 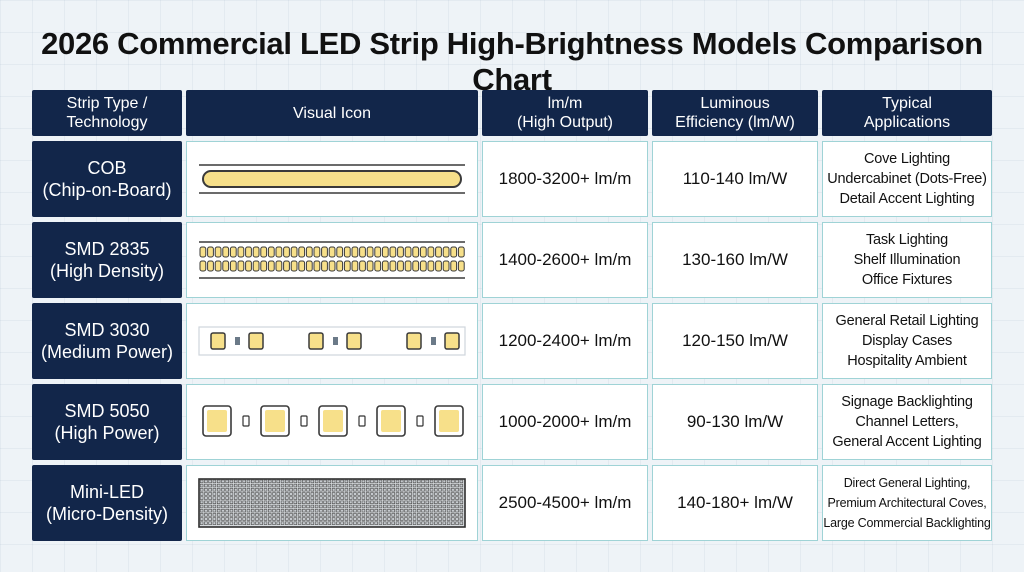 I want to click on smd2835-strip-icon, so click(x=332, y=260).